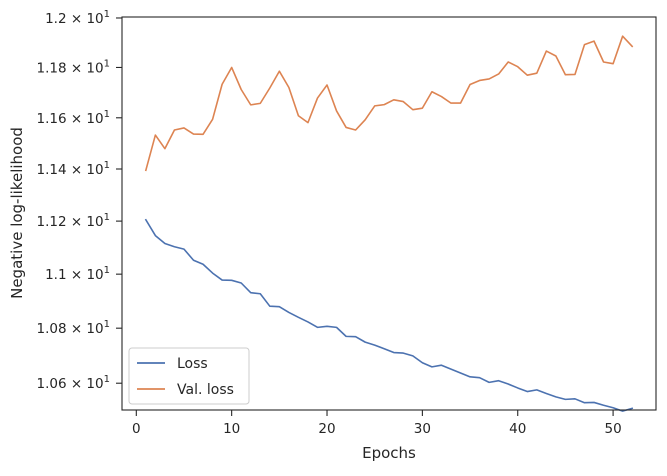 Image resolution: width=667 pixels, height=476 pixels. I want to click on legend: Loss Val. loss, so click(189, 376).